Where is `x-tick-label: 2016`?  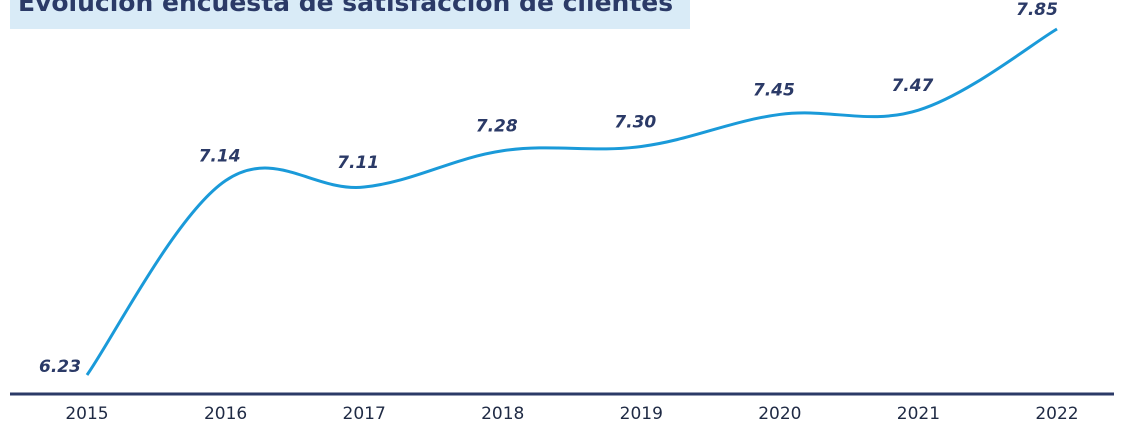 x-tick-label: 2016 is located at coordinates (225, 414).